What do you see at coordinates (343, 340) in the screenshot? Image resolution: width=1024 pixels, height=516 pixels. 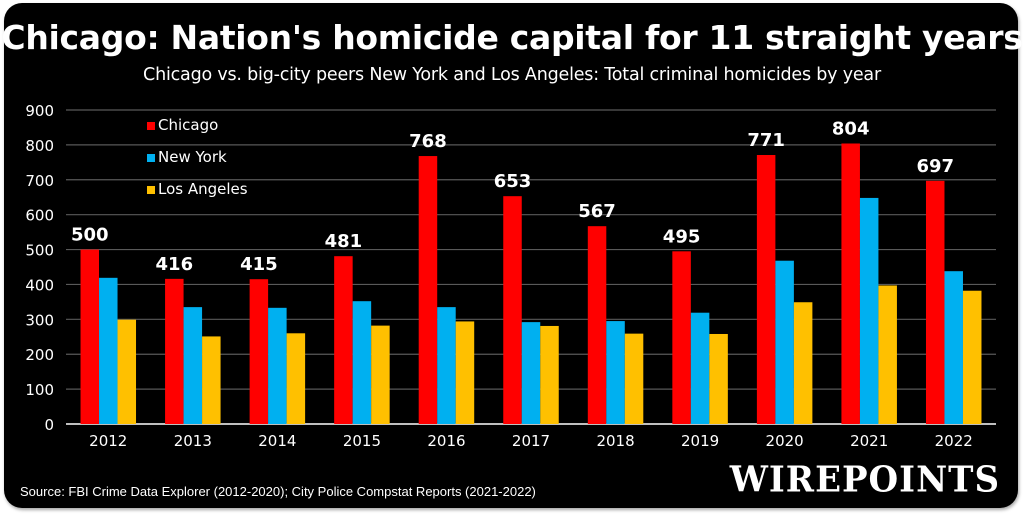 I see `bar-chicago-2015` at bounding box center [343, 340].